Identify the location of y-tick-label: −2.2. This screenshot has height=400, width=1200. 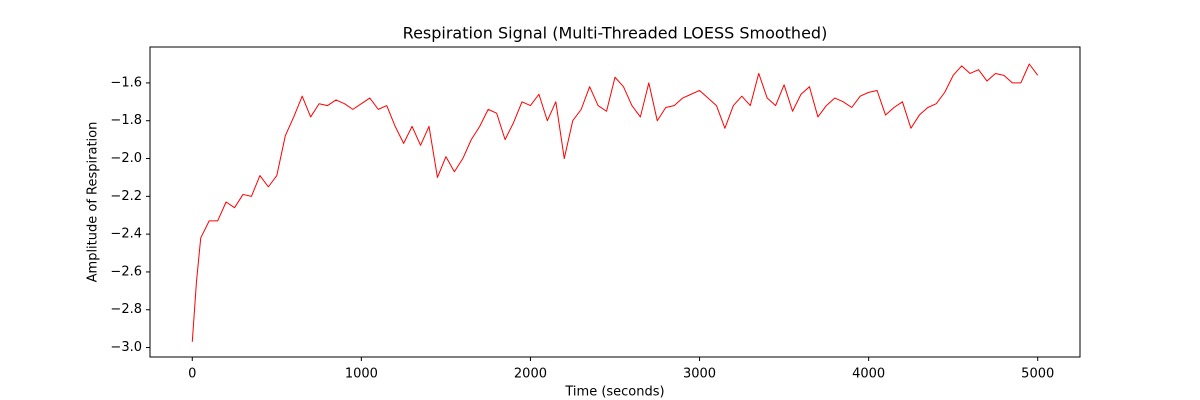
(126, 196).